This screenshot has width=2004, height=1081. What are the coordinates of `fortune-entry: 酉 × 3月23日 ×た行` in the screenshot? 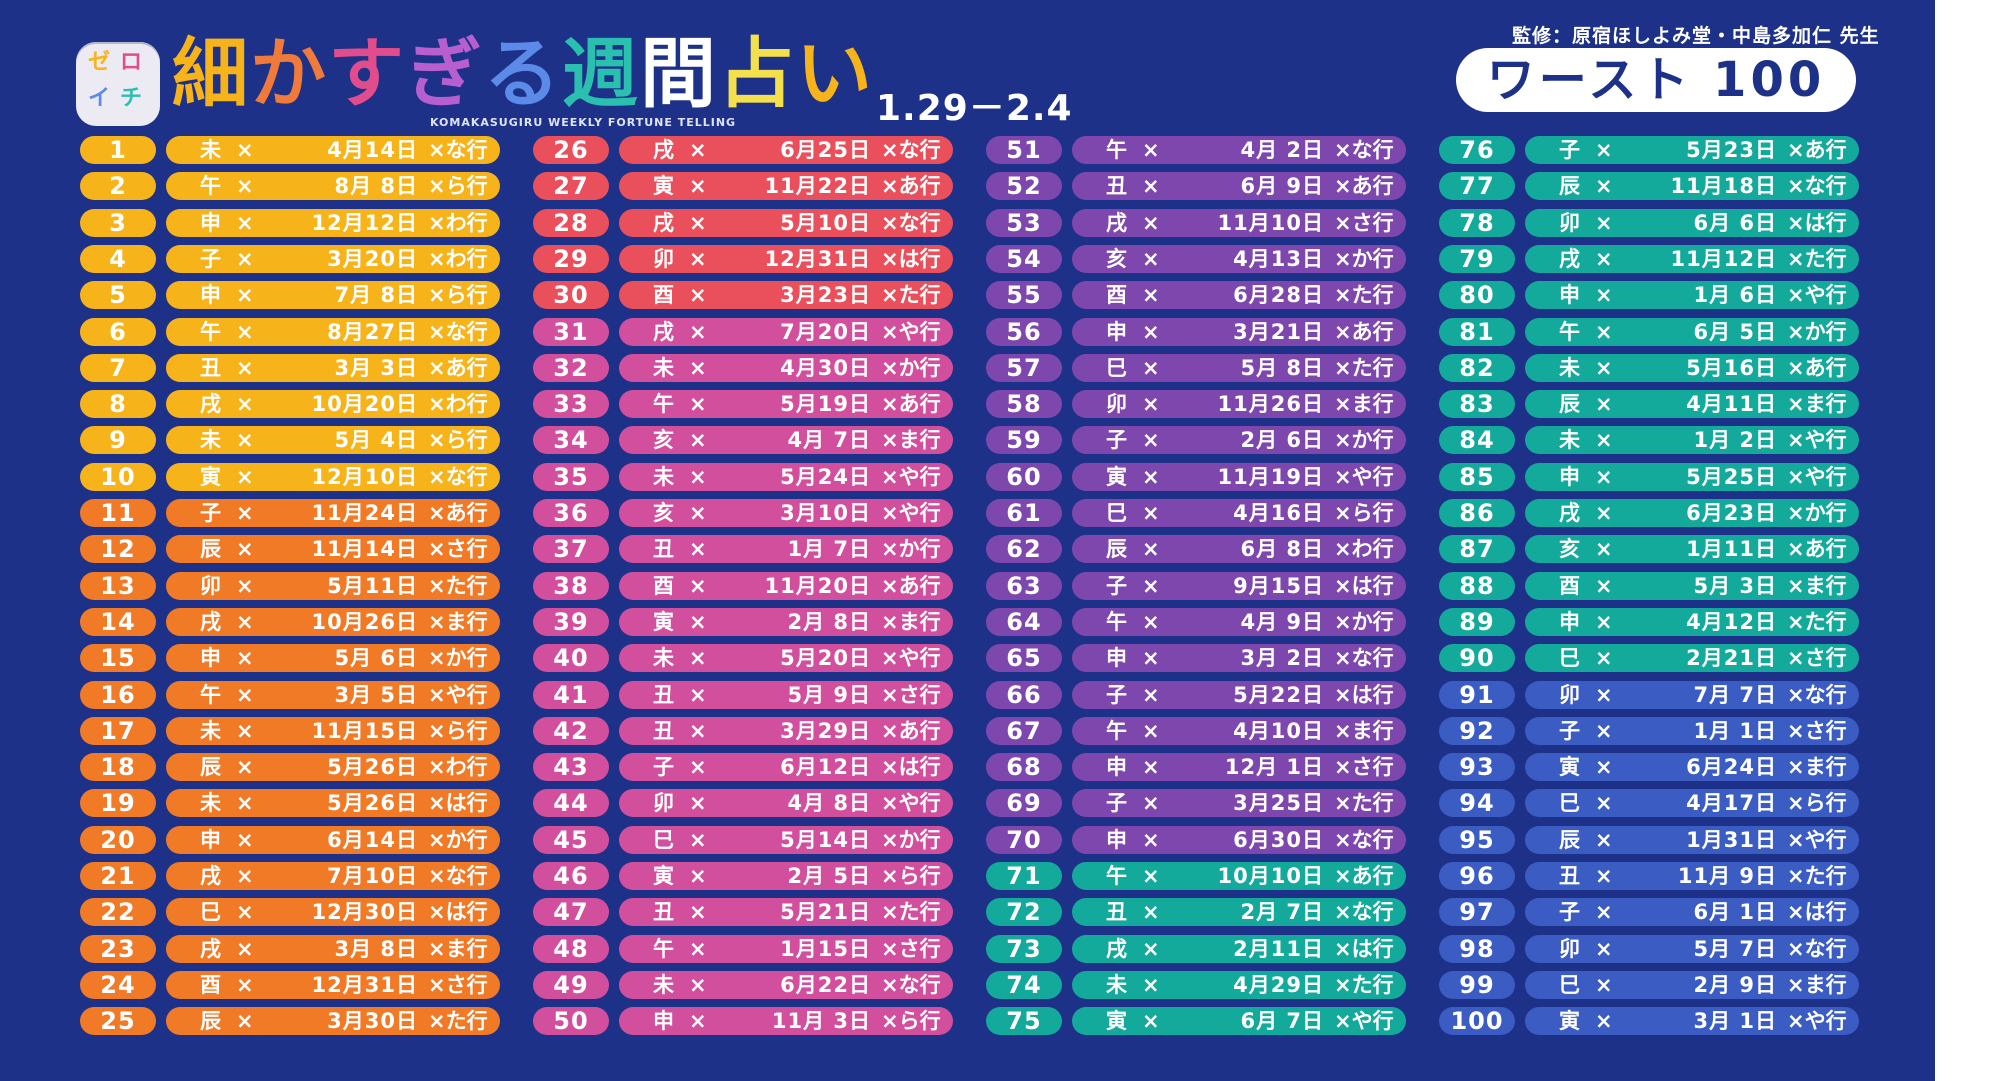 It's located at (786, 295).